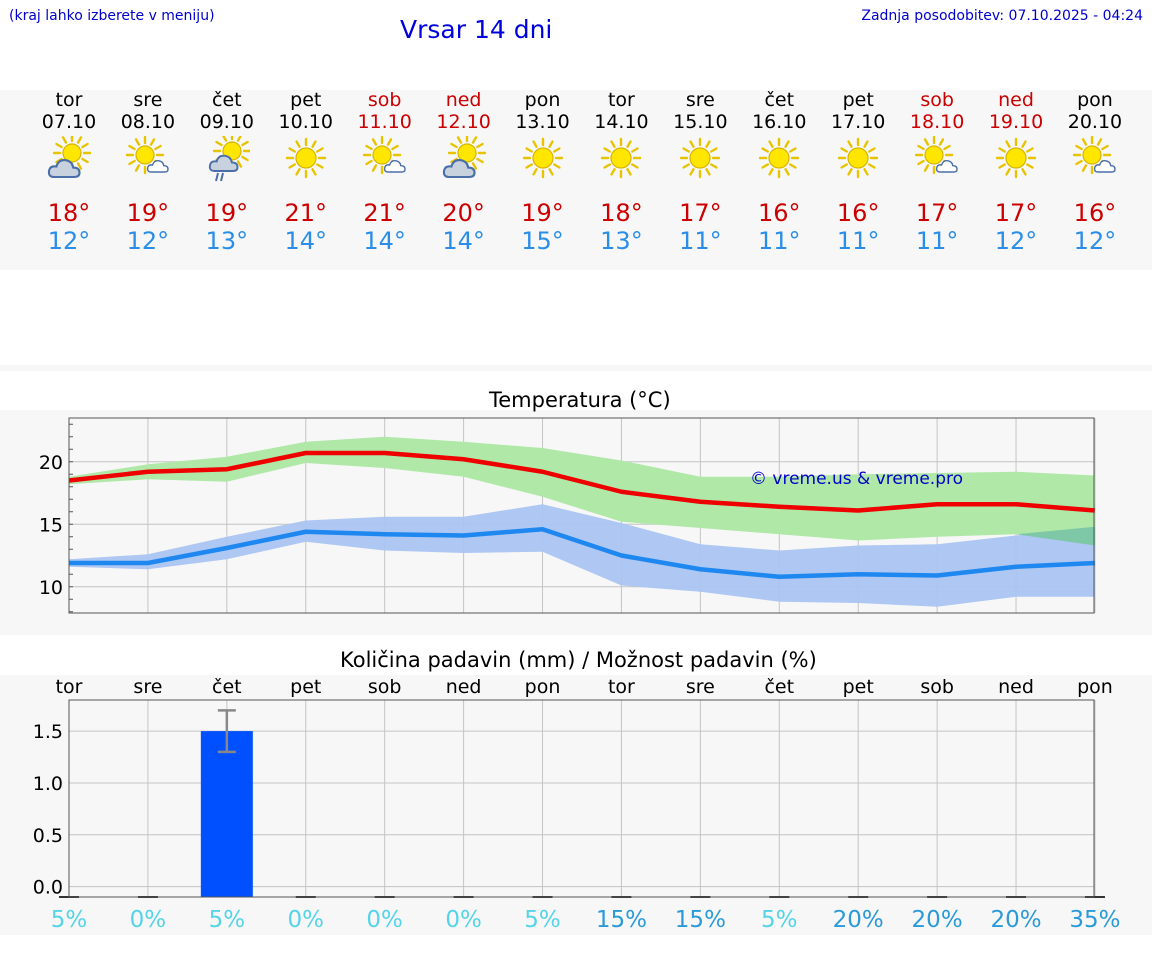 The image size is (1152, 975). Describe the element at coordinates (69, 122) in the screenshot. I see `day-date: 07.10` at that location.